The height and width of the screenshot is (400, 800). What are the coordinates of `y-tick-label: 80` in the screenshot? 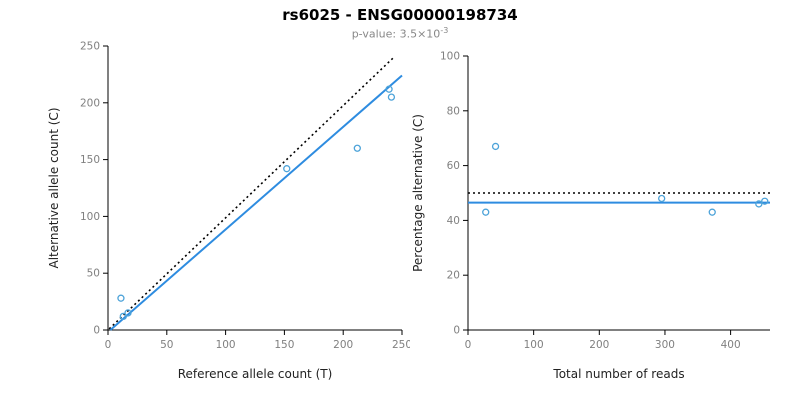 It's located at (453, 111).